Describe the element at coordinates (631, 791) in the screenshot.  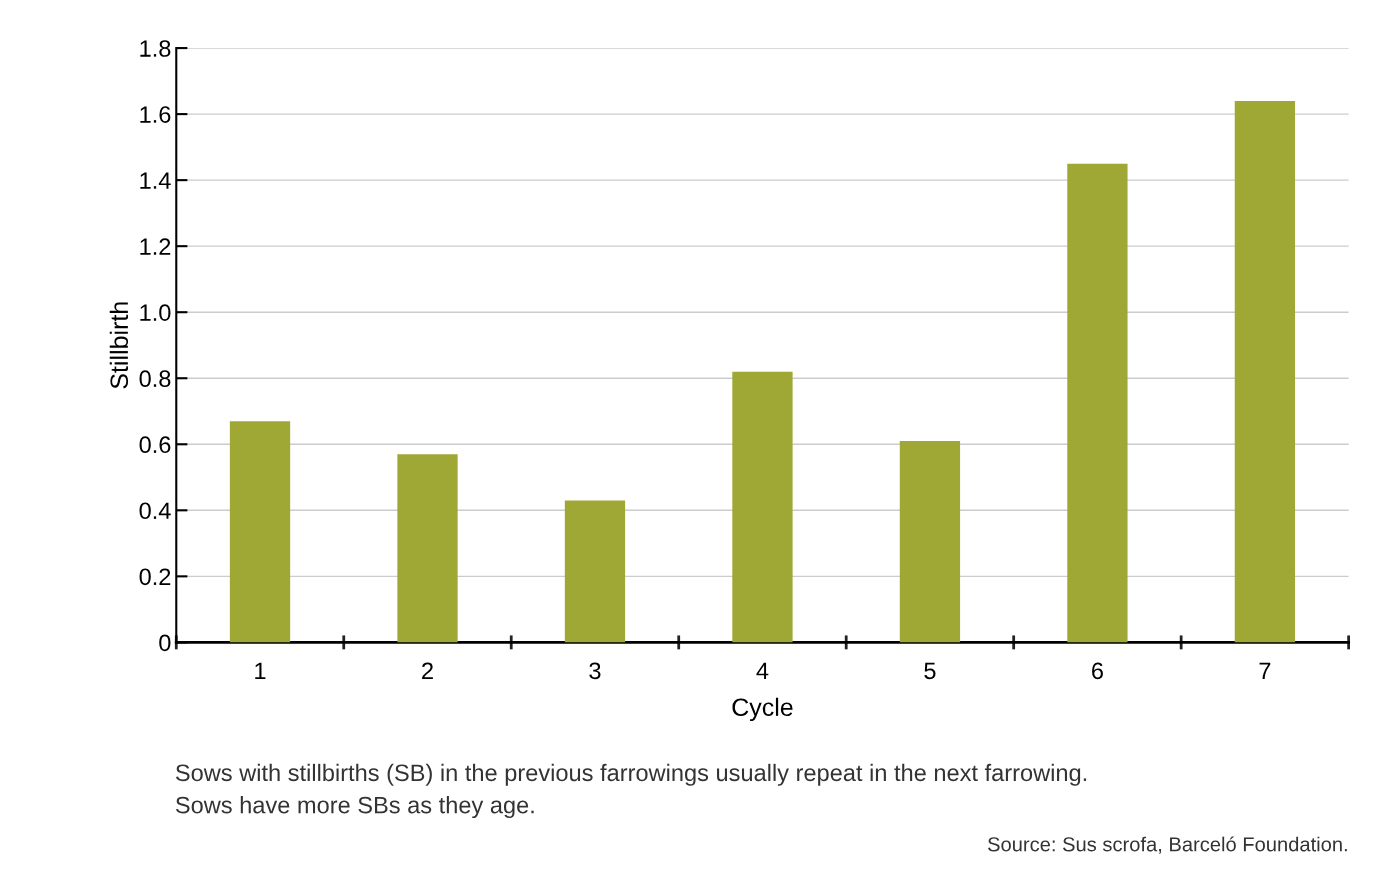
I see `text: Sows with stillbirths (SB) in the previous farrowings usually repeat in the next farrowing. Sows have more SBs as they age.` at that location.